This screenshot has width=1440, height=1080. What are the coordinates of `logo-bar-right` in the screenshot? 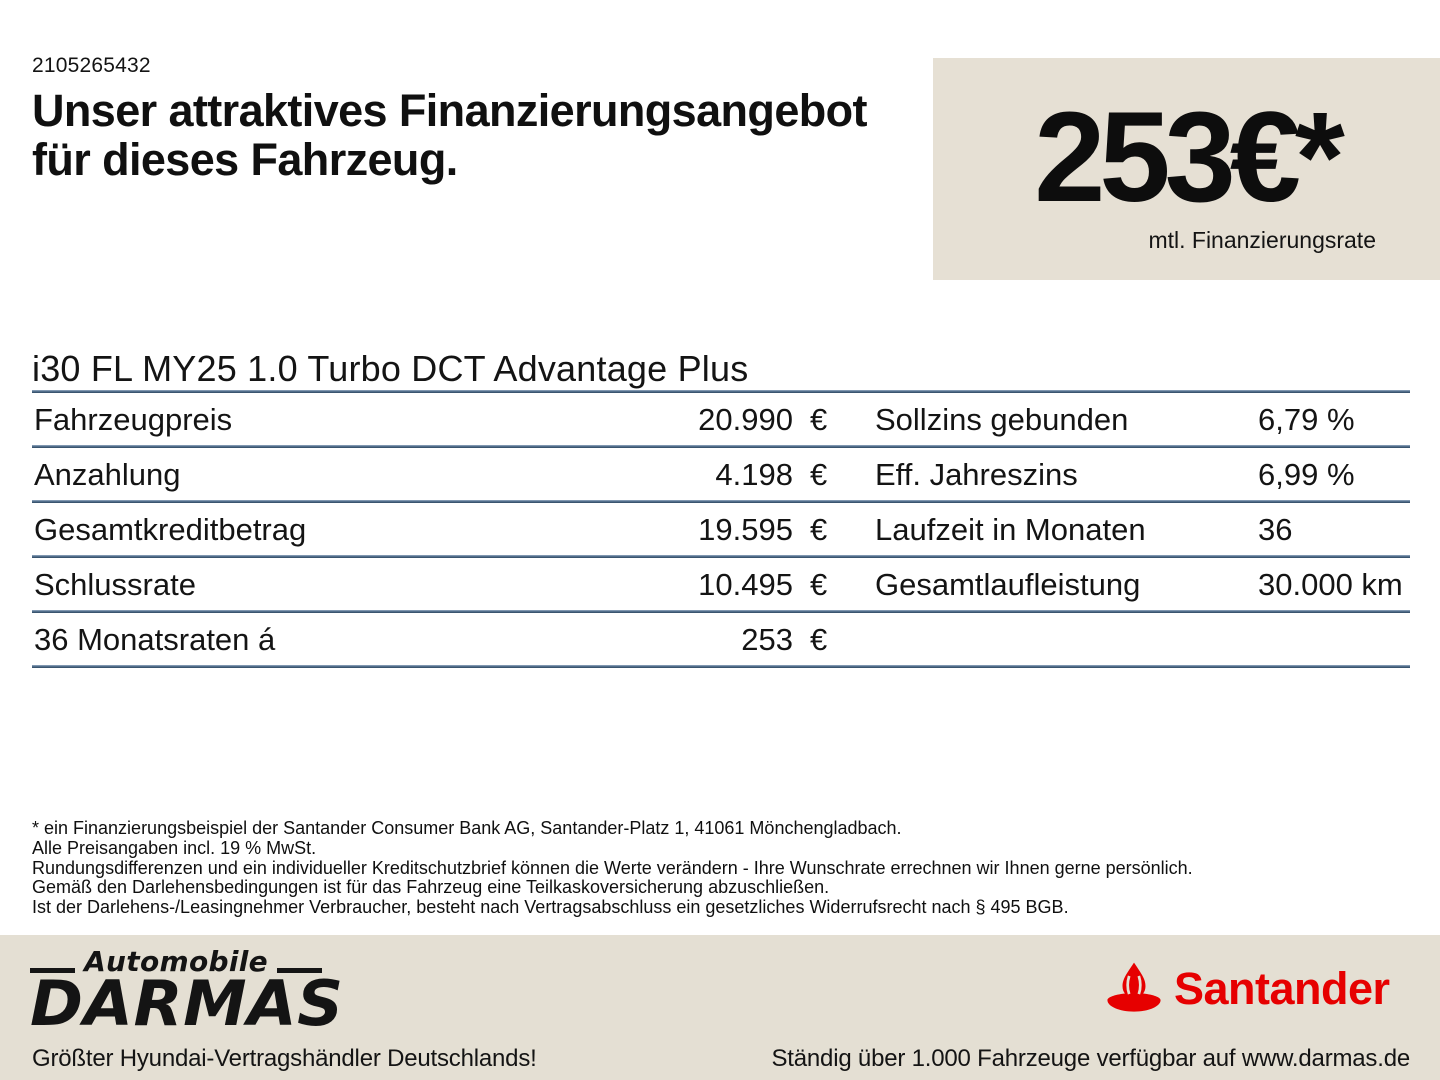 It's located at (299, 970).